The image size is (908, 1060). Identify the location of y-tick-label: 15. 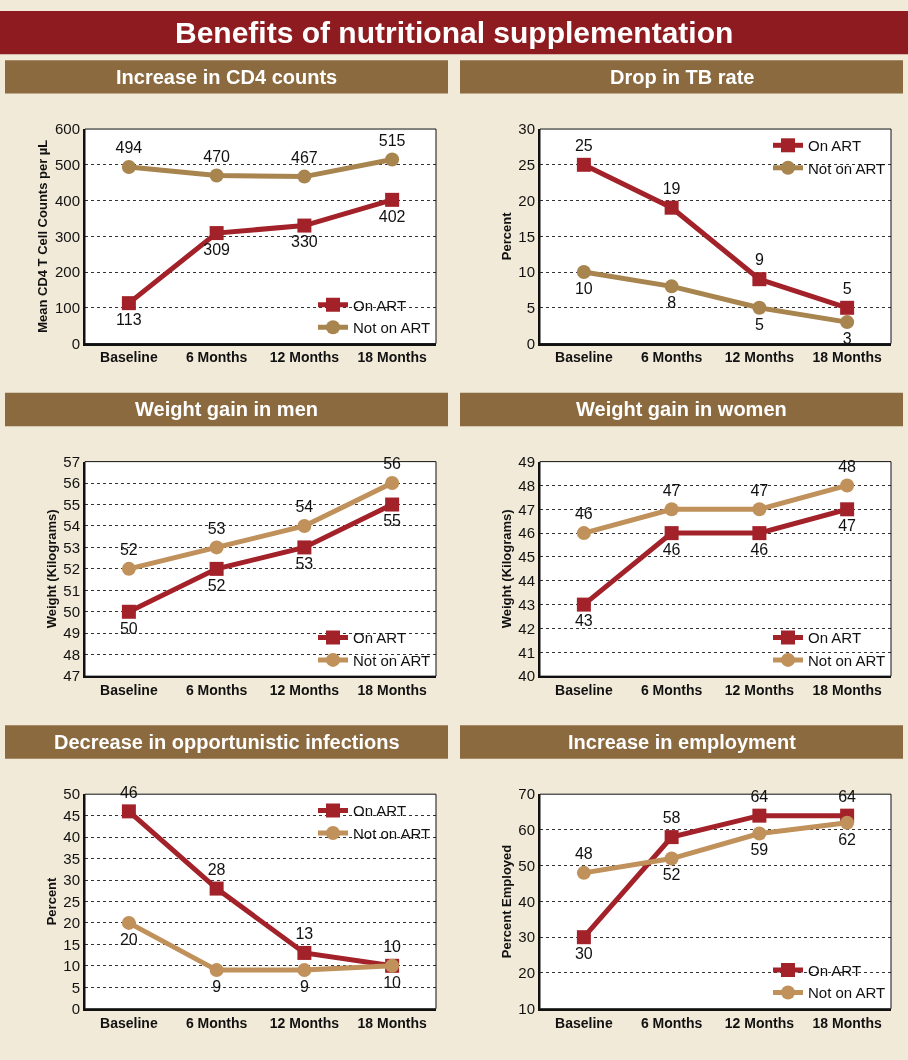
(71, 944).